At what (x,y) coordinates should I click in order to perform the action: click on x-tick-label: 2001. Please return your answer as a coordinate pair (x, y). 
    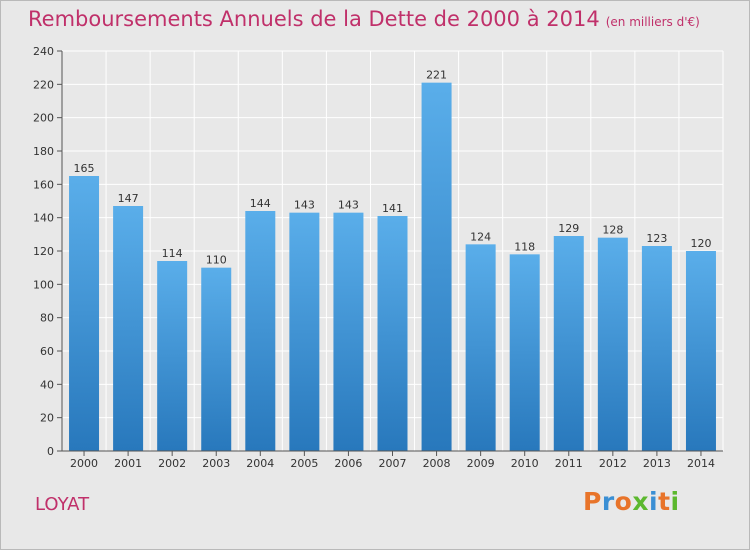
    Looking at the image, I should click on (128, 463).